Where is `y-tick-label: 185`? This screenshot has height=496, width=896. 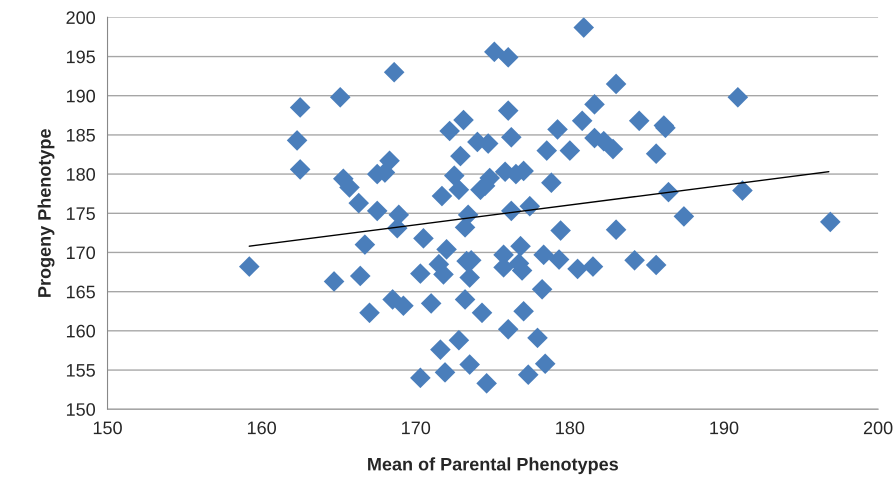 y-tick-label: 185 is located at coordinates (80, 135).